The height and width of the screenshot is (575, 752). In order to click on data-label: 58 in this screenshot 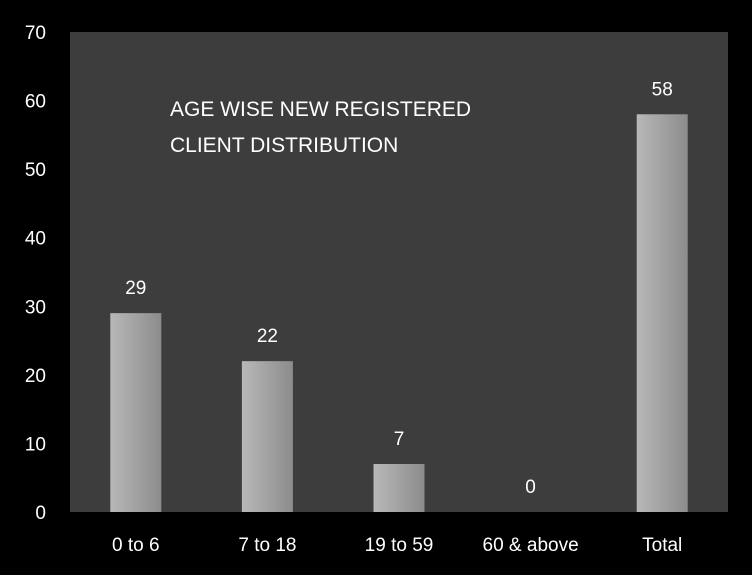, I will do `click(662, 89)`.